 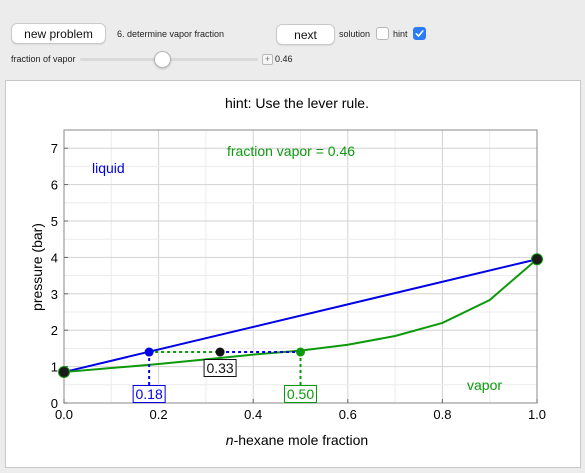 I want to click on x-tick-label: 0.2, so click(x=159, y=414).